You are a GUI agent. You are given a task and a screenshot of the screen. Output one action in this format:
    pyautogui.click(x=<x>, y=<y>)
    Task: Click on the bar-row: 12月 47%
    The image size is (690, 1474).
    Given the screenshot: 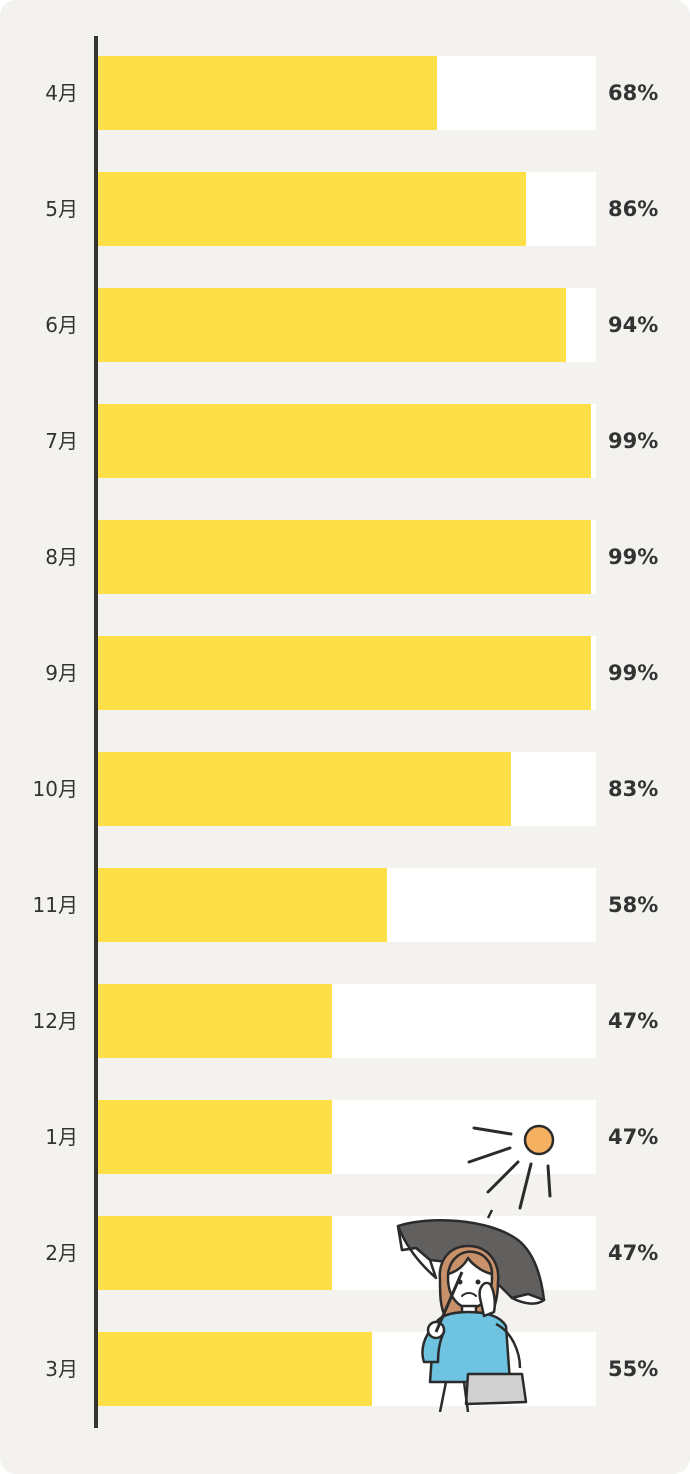 What is the action you would take?
    pyautogui.click(x=345, y=1021)
    